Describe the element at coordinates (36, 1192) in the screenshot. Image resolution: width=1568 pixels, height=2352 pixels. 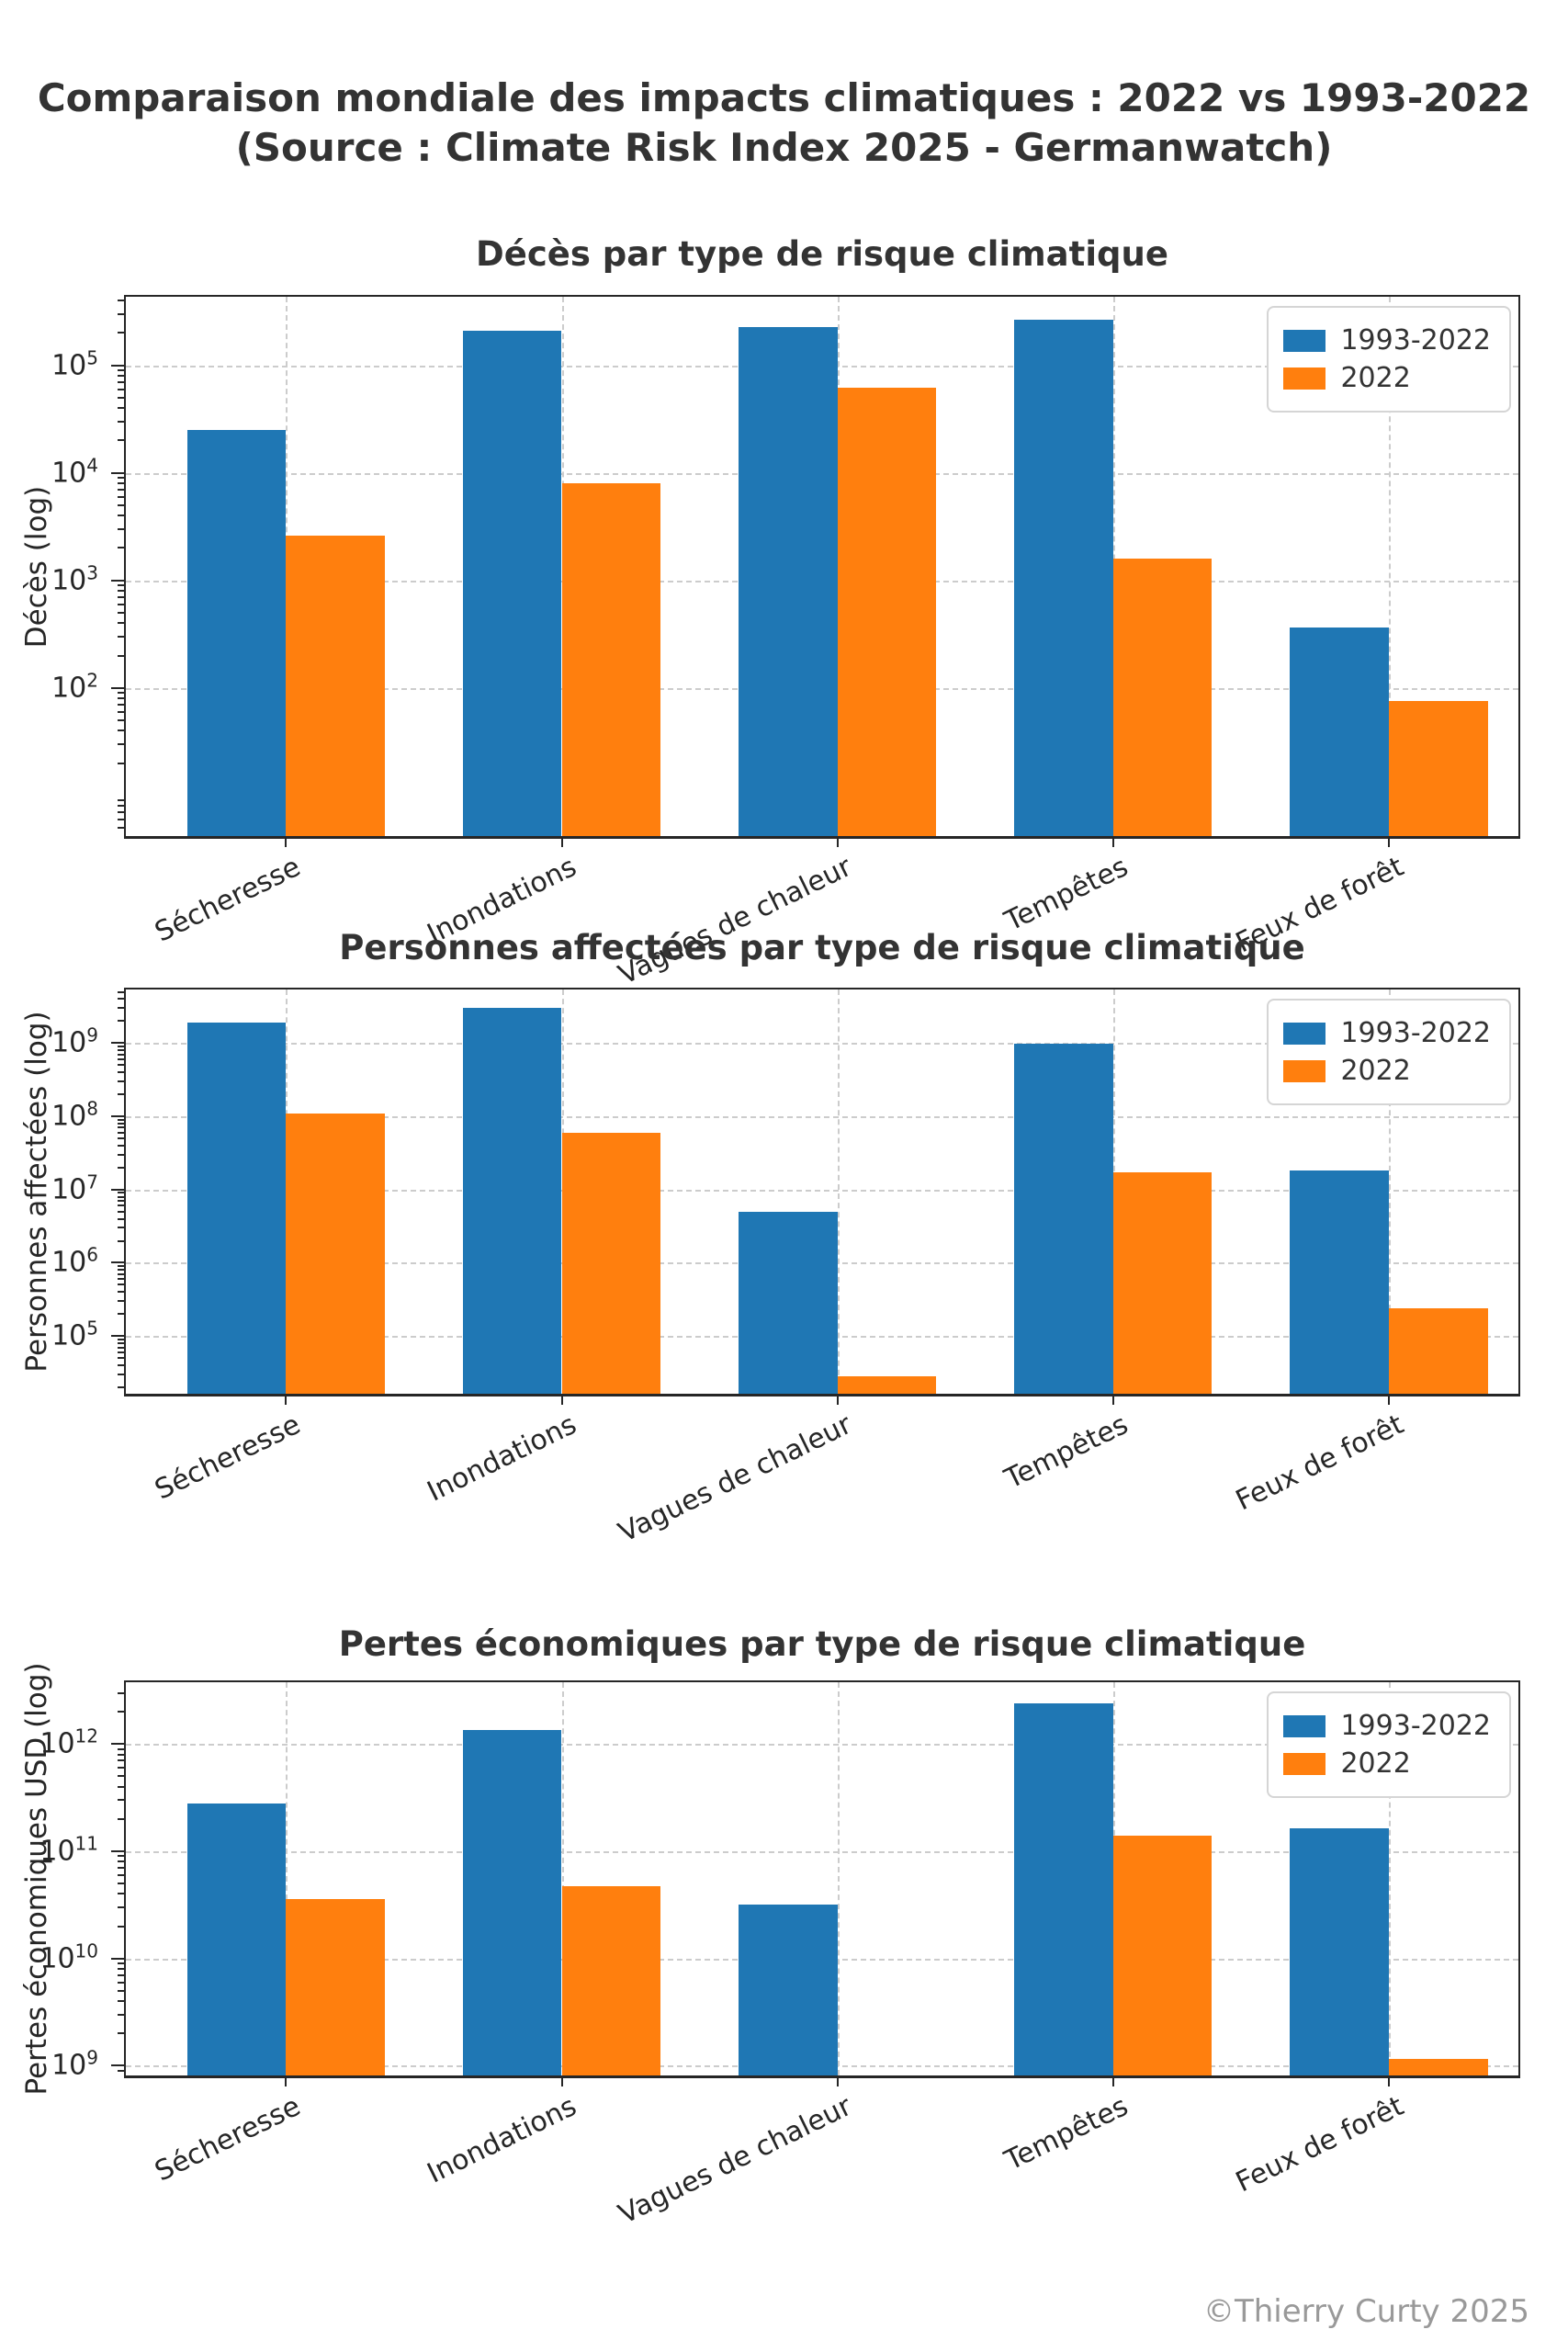
I see `affected-y-axis-label: Personnes affectées (log)` at that location.